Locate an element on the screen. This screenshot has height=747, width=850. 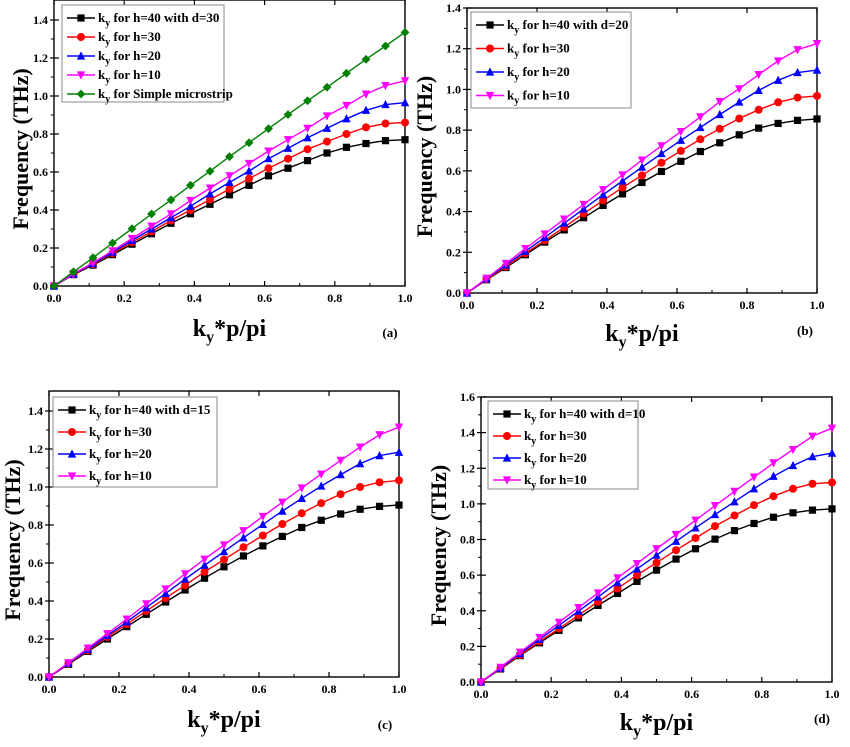
y-tick-label: 1.4 is located at coordinates (453, 8).